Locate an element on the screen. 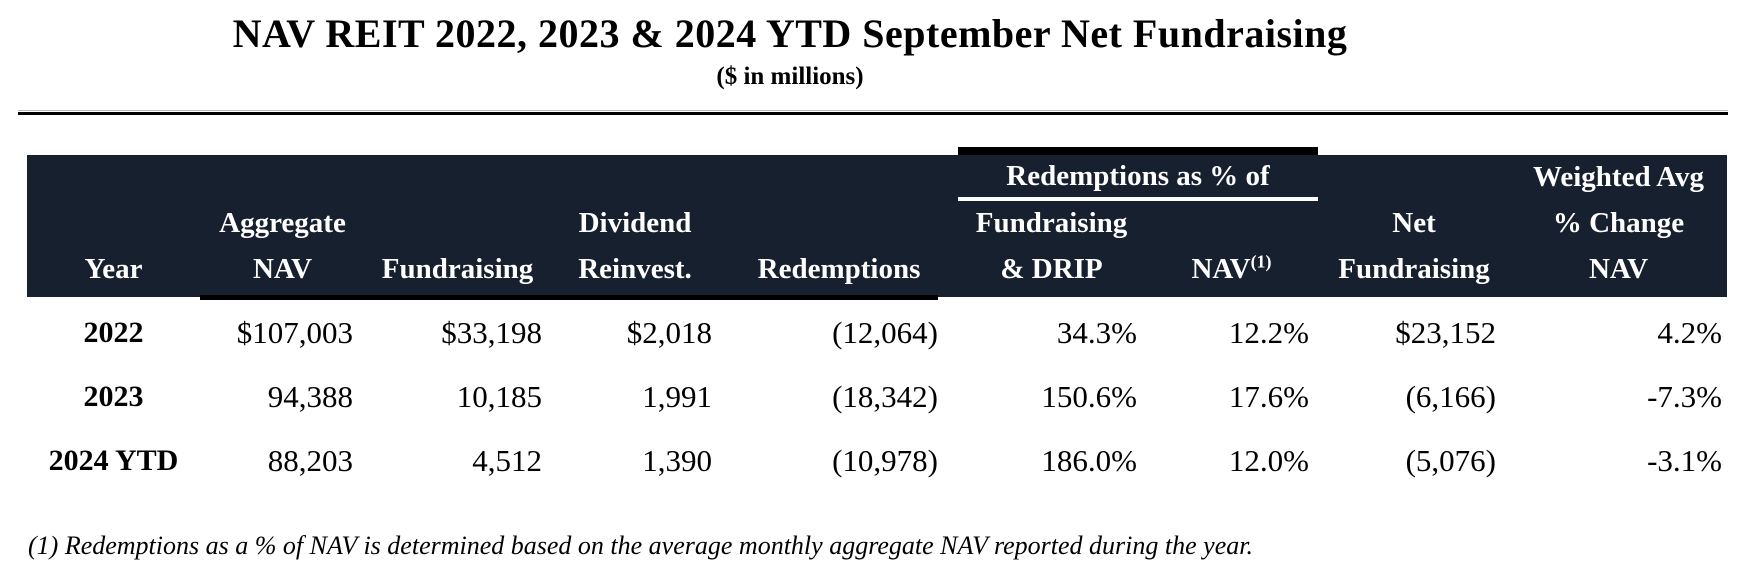 This screenshot has width=1744, height=580. value-cell: 4,512 is located at coordinates (507, 460).